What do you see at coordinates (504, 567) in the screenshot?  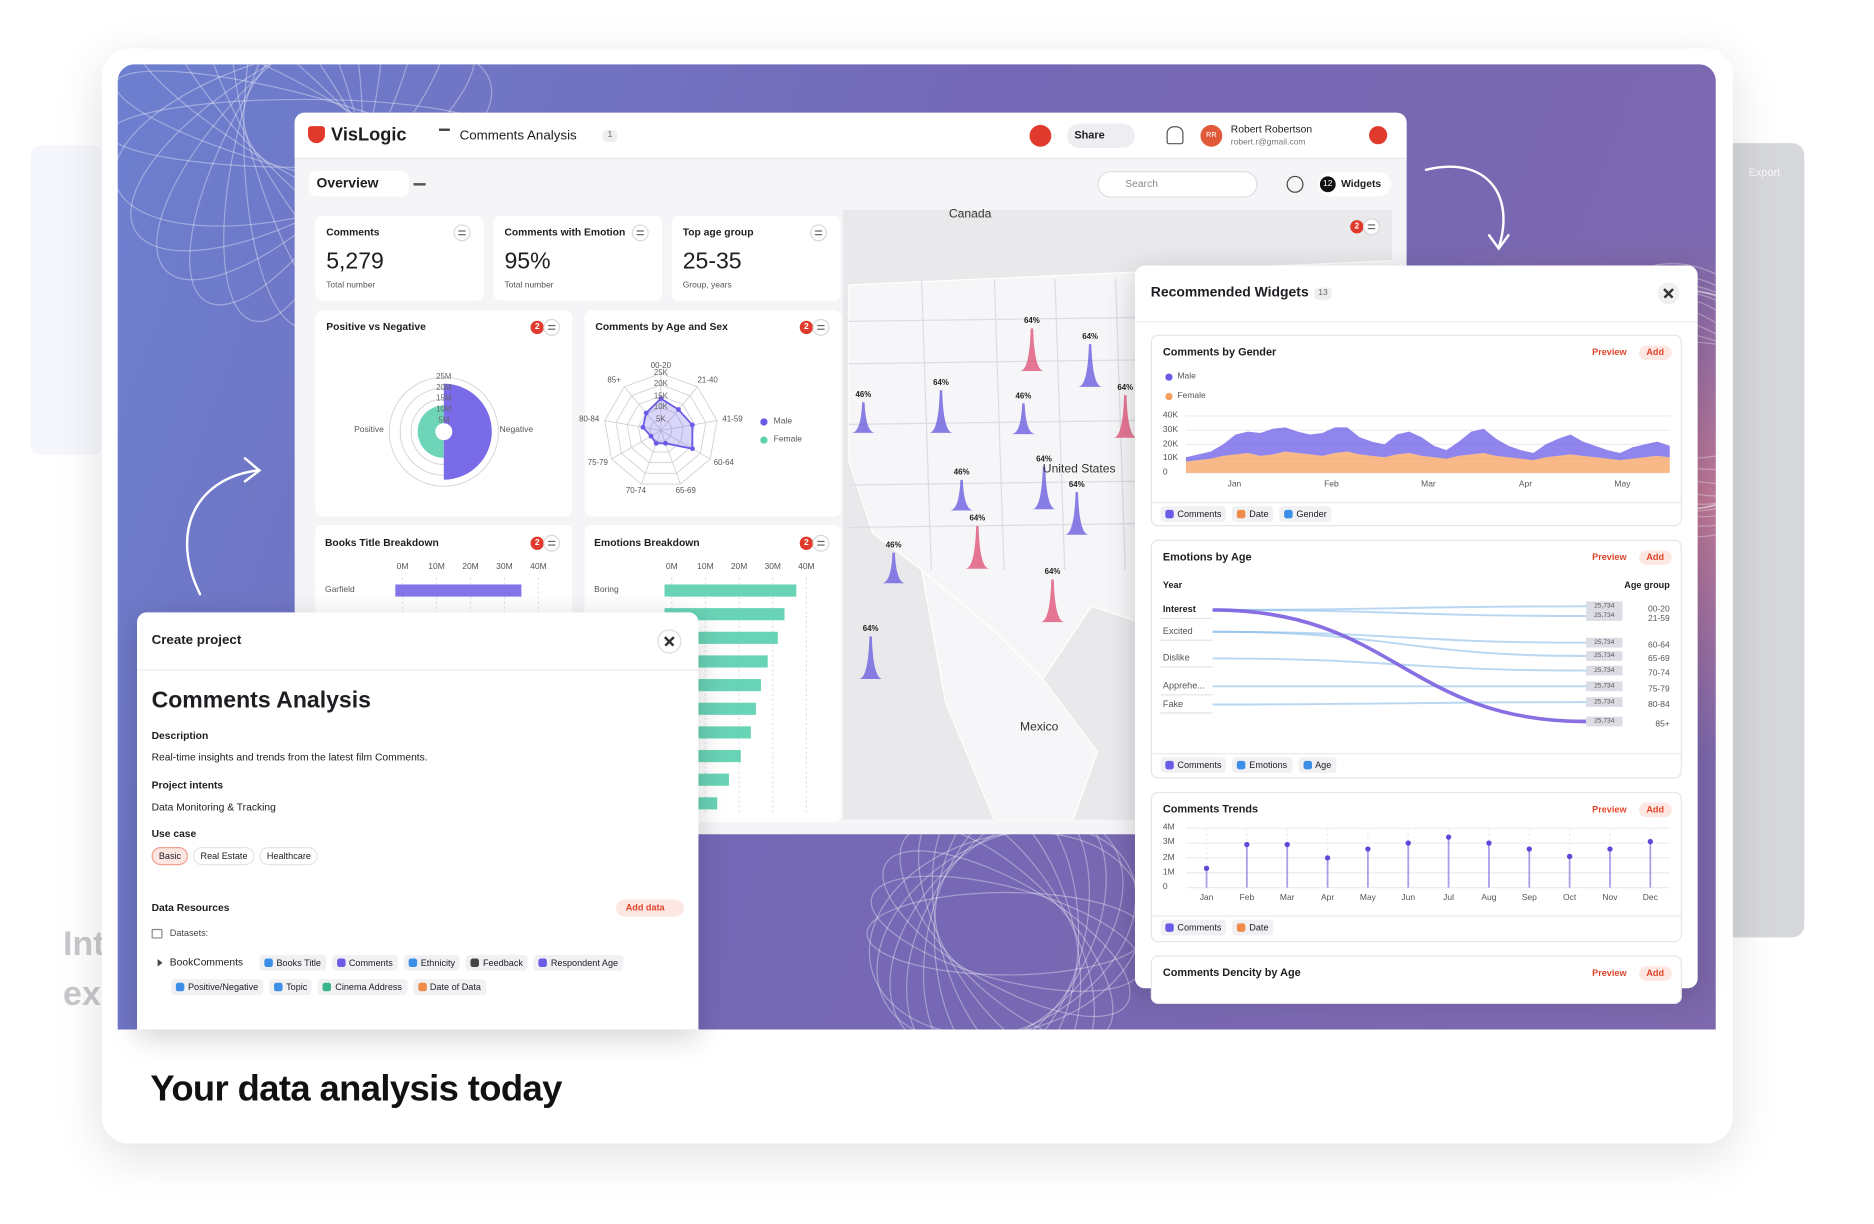 I see `x-tick-label: 30M` at bounding box center [504, 567].